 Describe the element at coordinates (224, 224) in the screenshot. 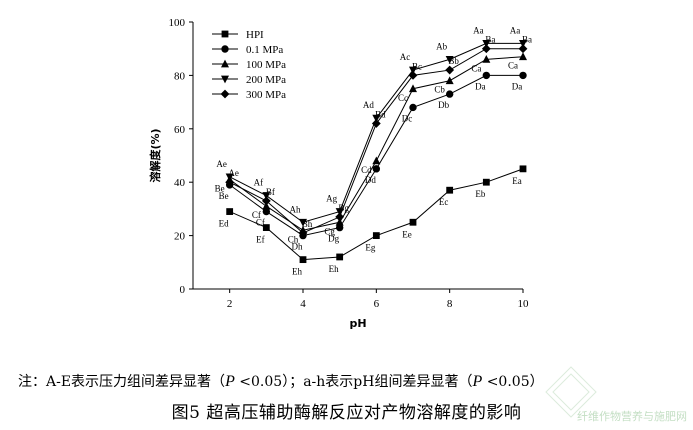

I see `data-label: Ed` at that location.